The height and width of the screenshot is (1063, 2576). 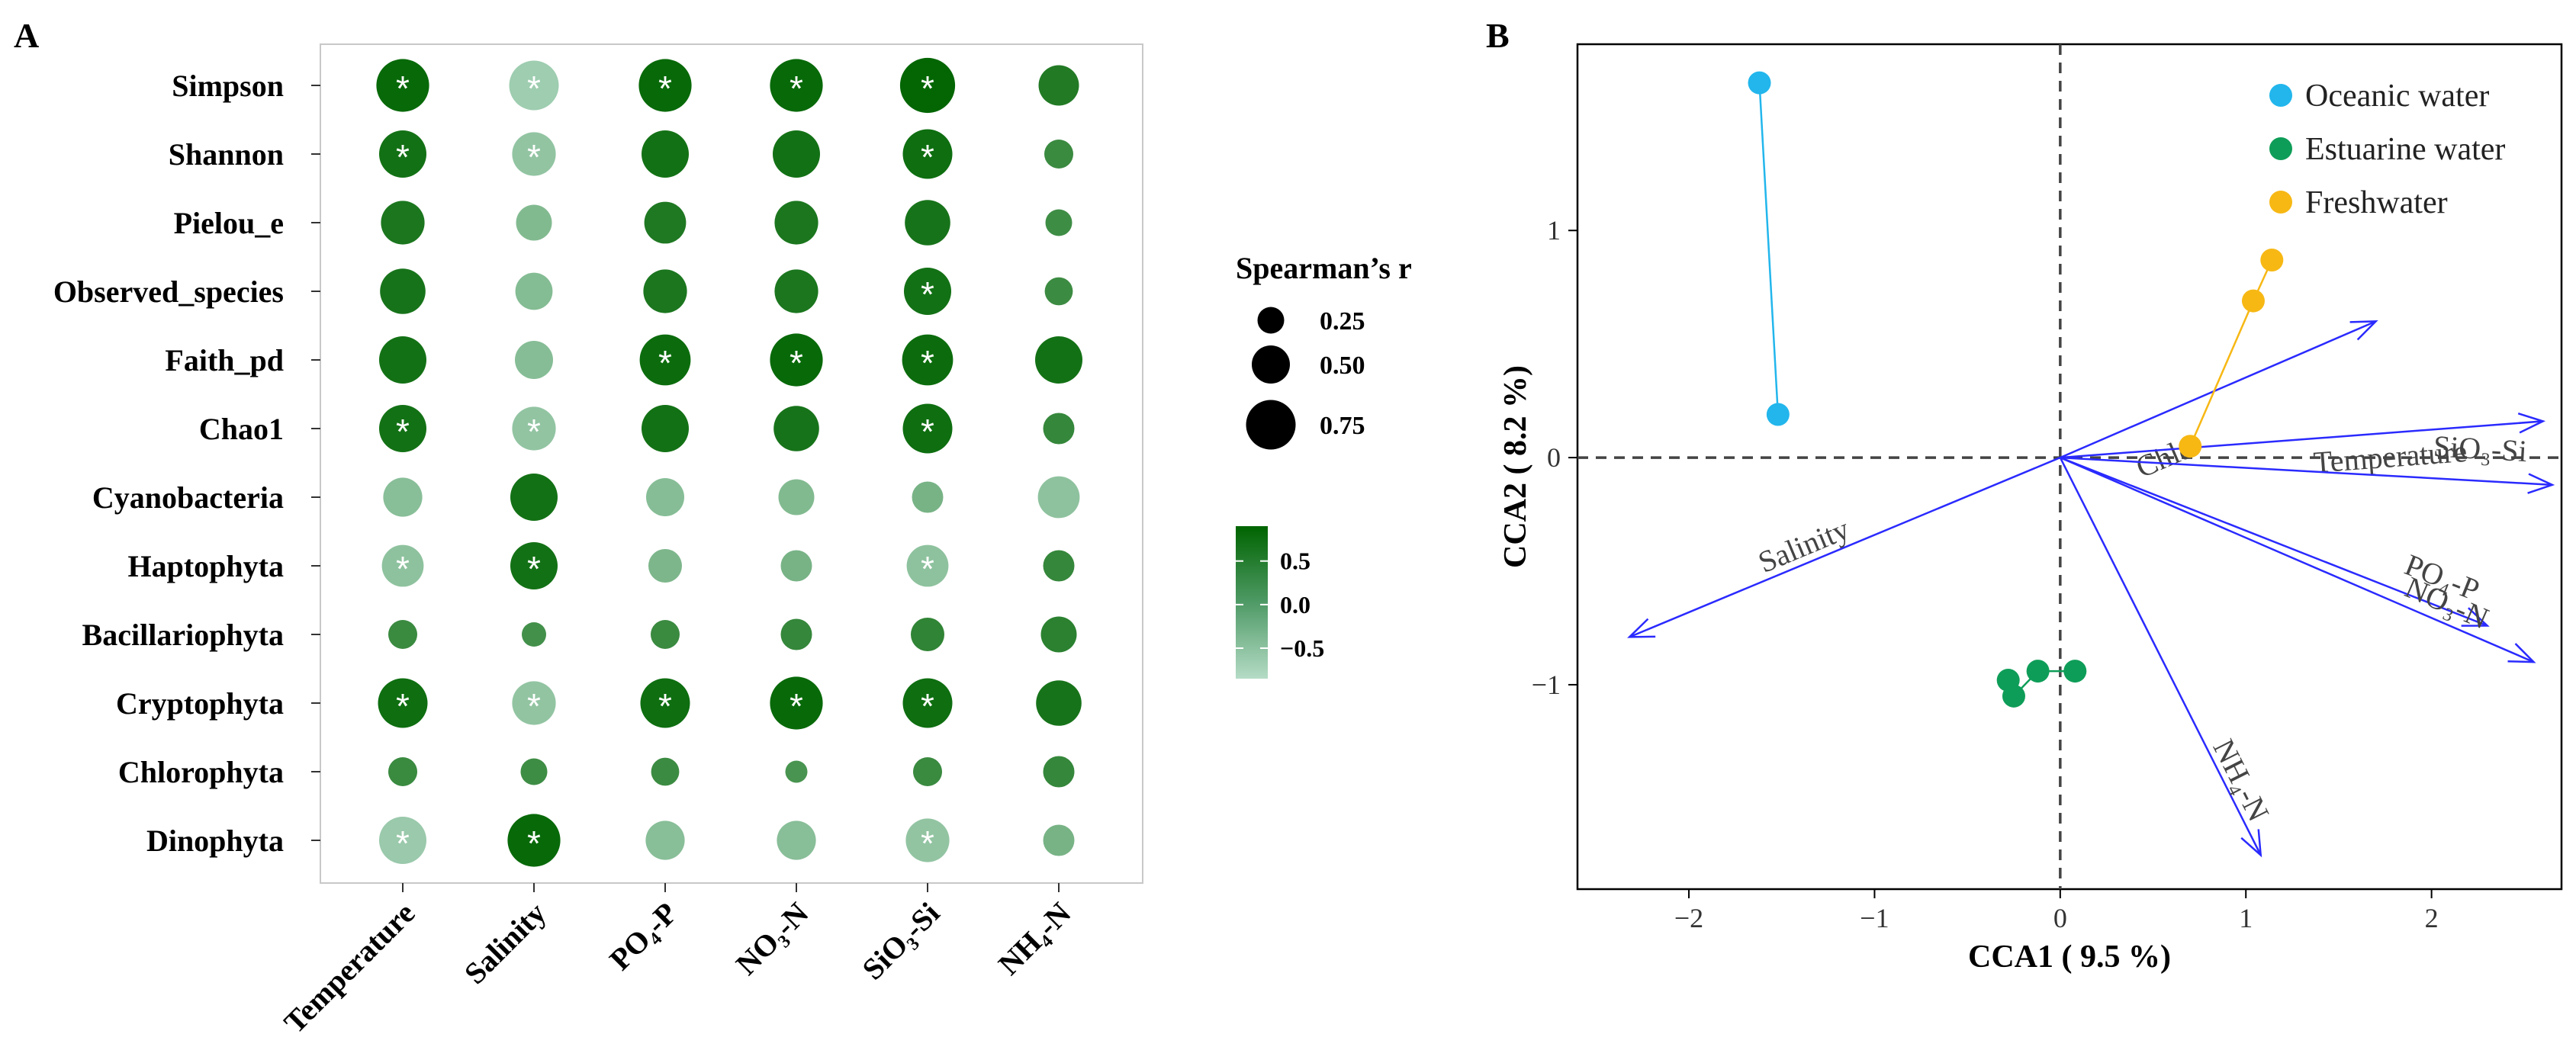 I want to click on column-label: SiO₃-Si, so click(x=900, y=942).